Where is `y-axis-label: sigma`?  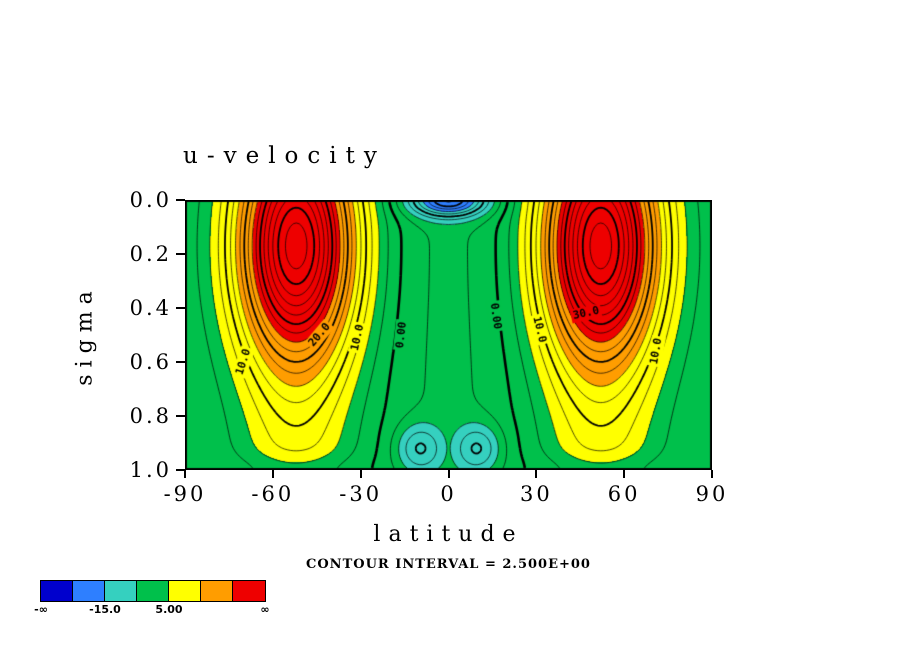
y-axis-label: sigma is located at coordinates (85, 335).